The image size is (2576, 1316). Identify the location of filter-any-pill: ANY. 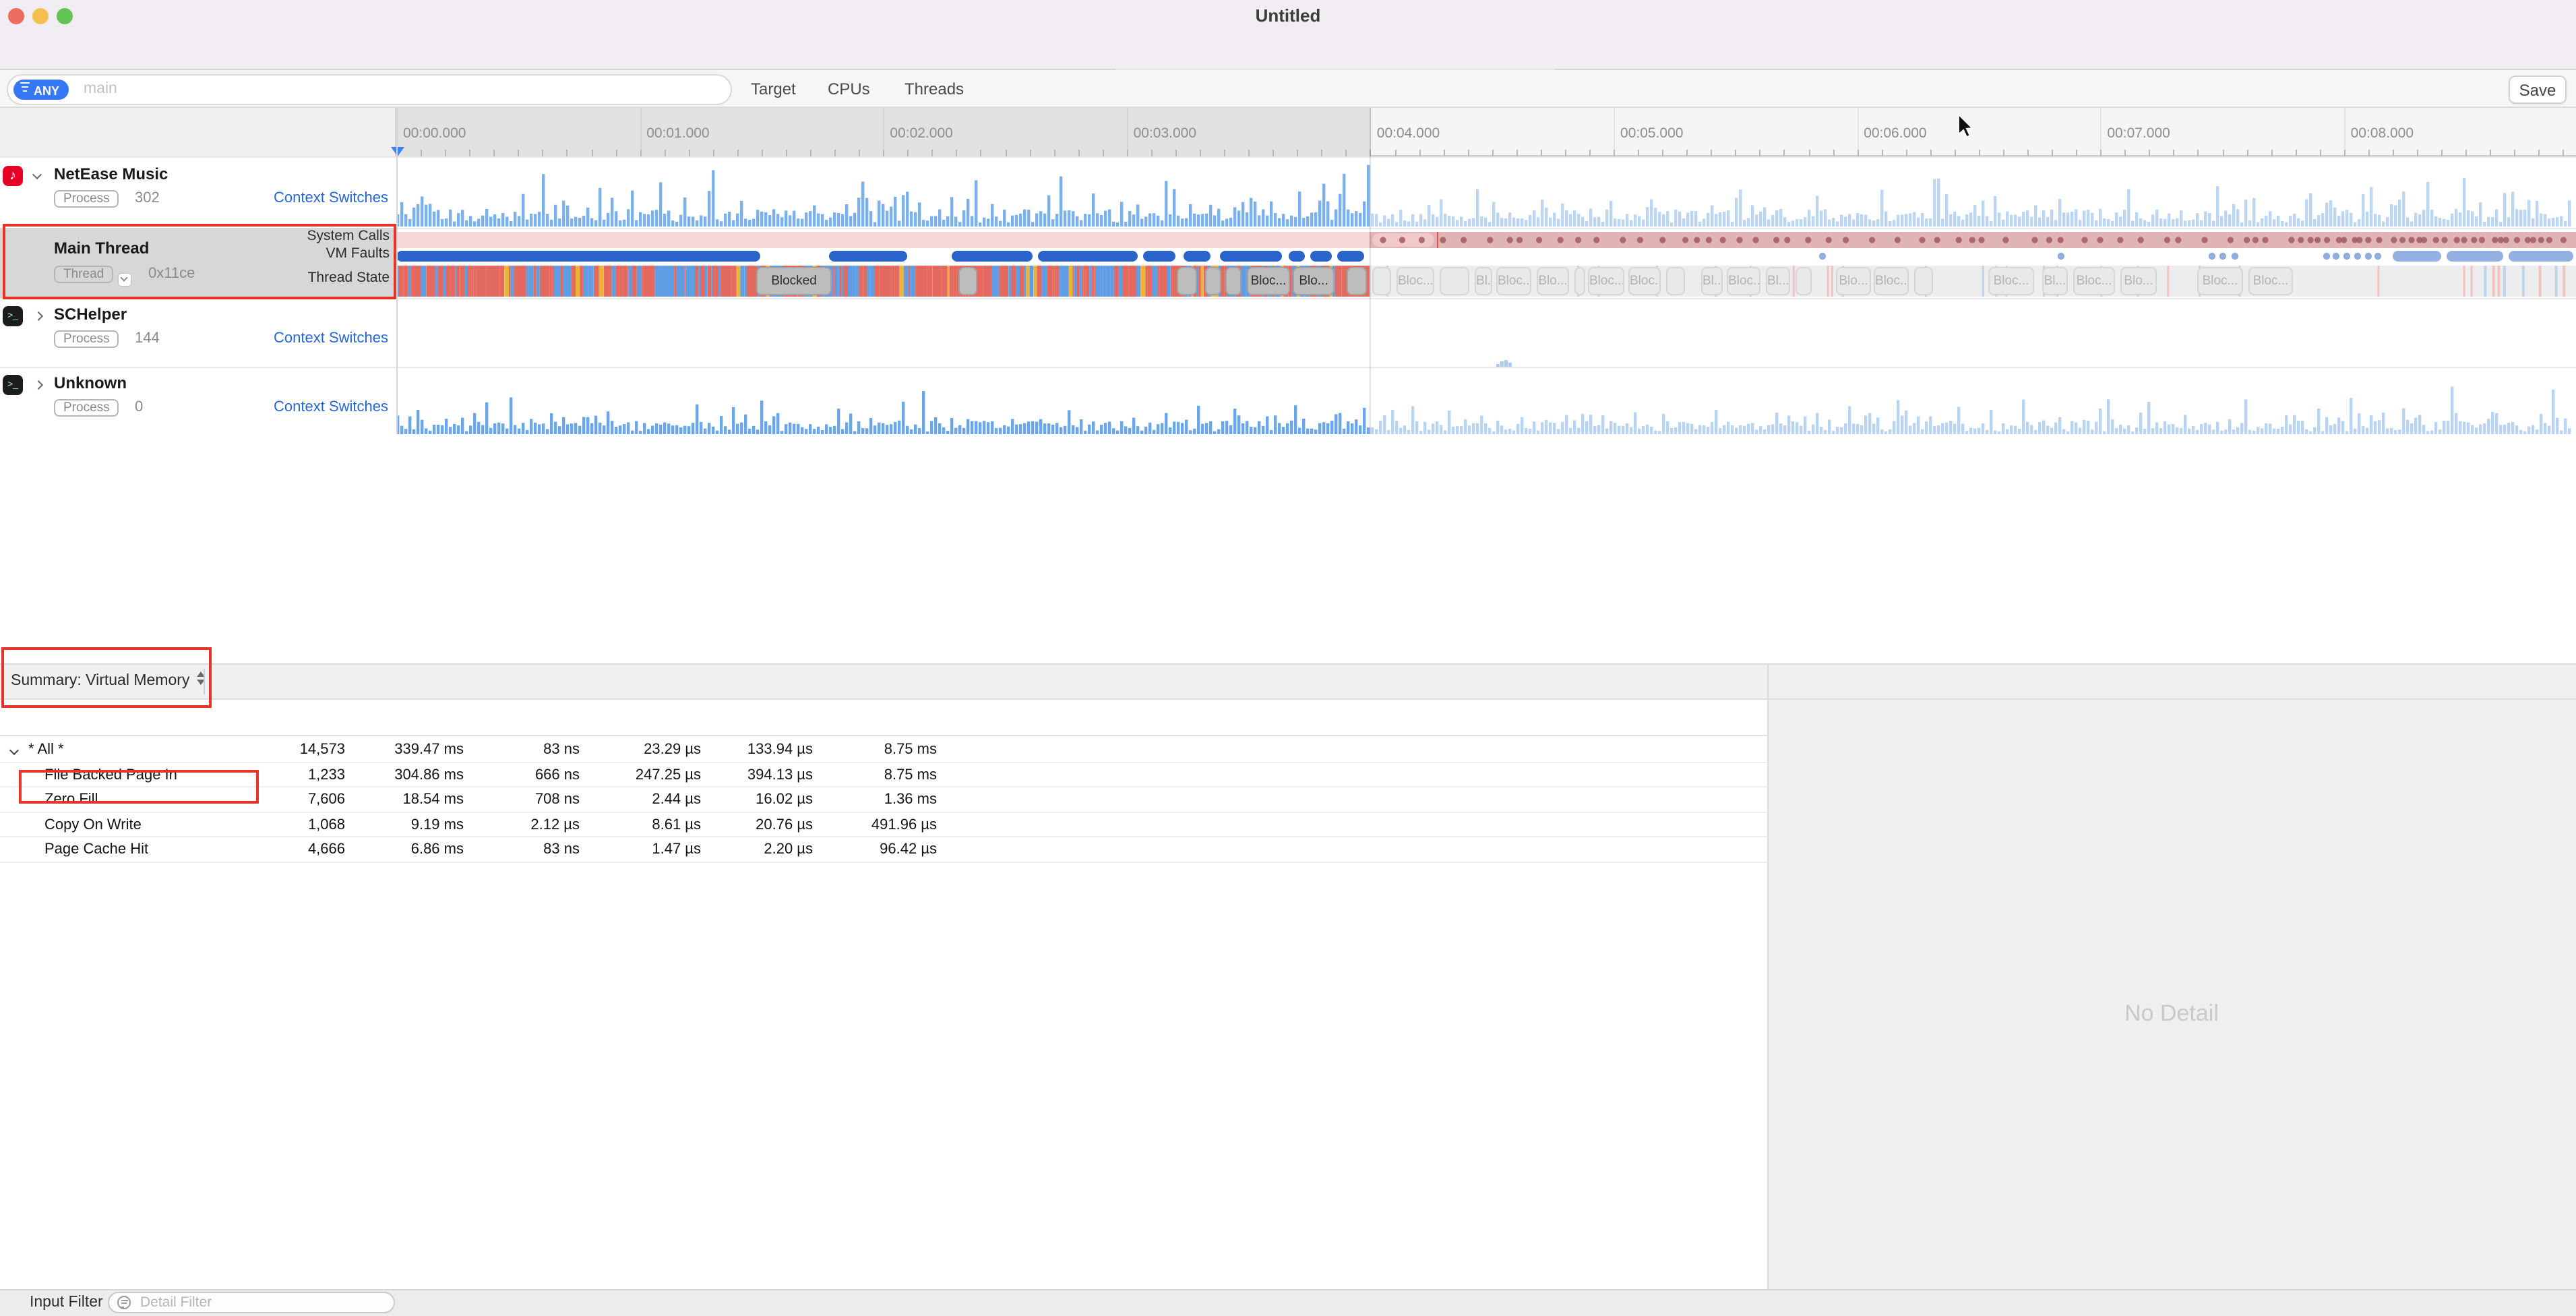
(41, 90).